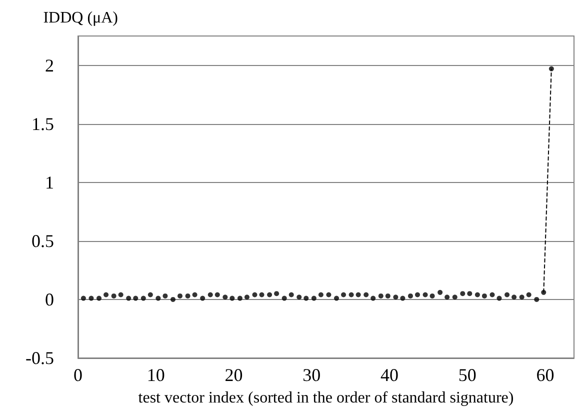 The height and width of the screenshot is (419, 584). I want to click on y-tick-label: 2, so click(49, 65).